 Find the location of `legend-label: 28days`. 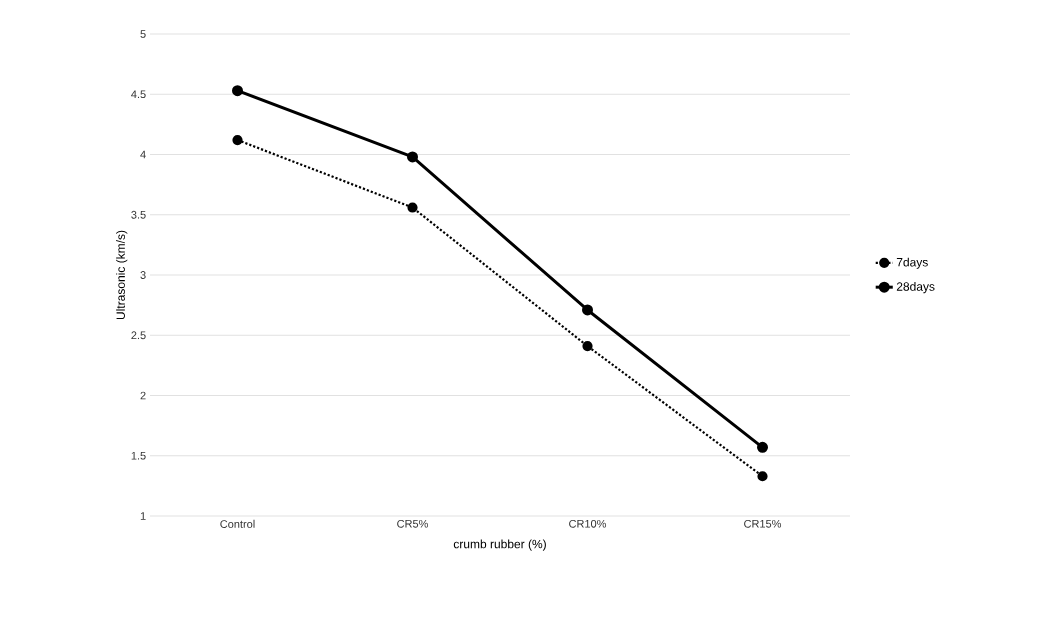

legend-label: 28days is located at coordinates (915, 288).